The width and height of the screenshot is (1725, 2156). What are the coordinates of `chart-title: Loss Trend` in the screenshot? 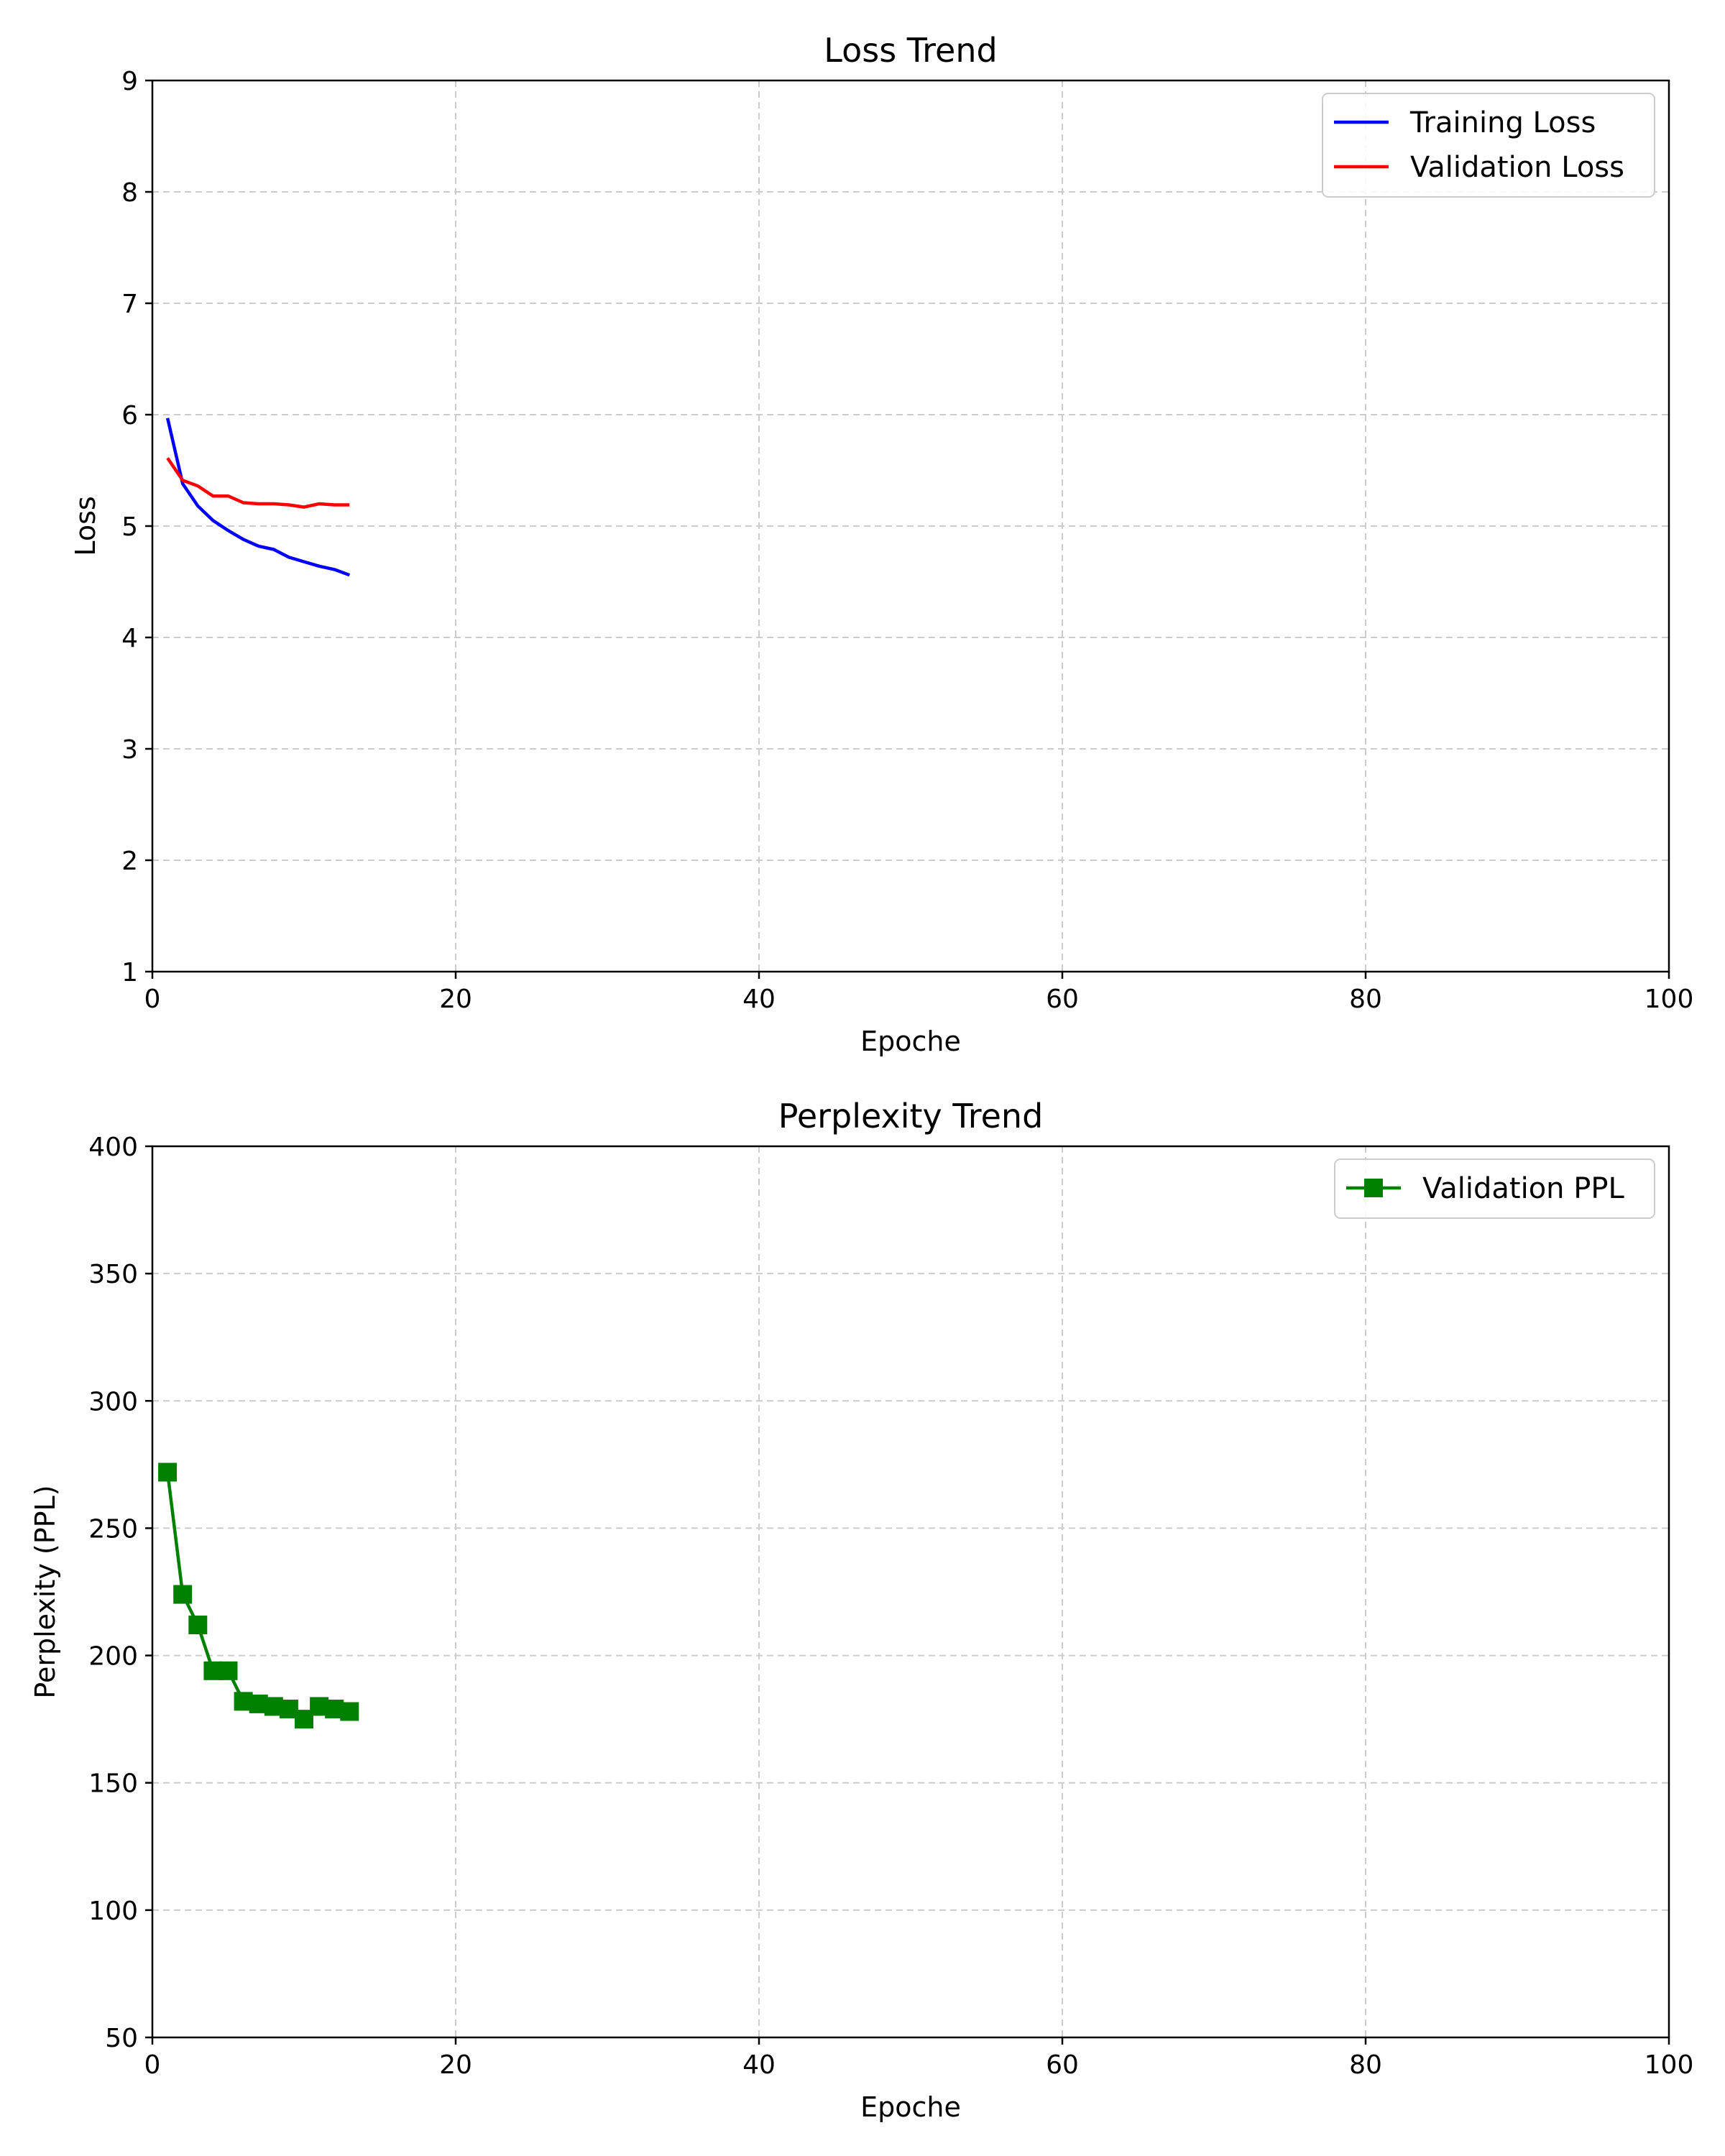 It's located at (910, 50).